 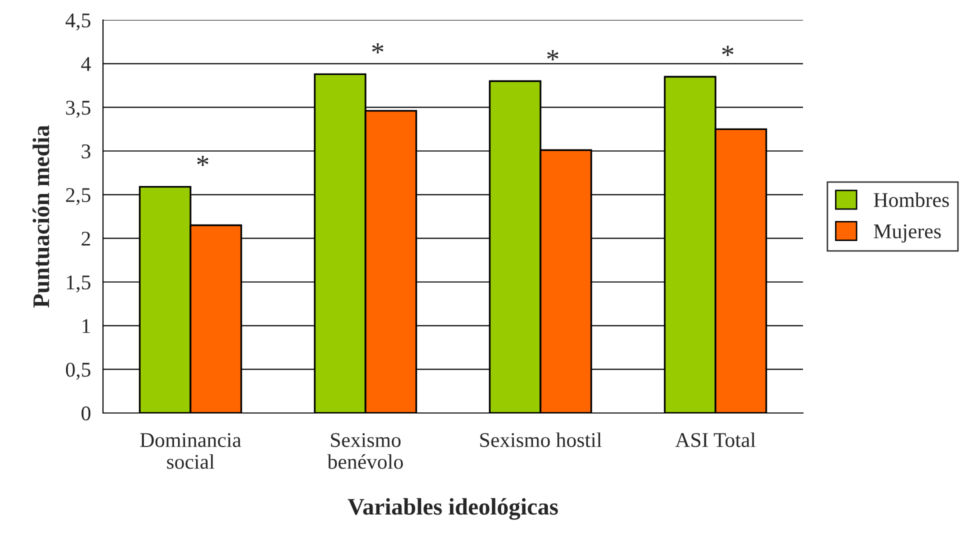 What do you see at coordinates (78, 109) in the screenshot?
I see `y-tick-label: 3,5` at bounding box center [78, 109].